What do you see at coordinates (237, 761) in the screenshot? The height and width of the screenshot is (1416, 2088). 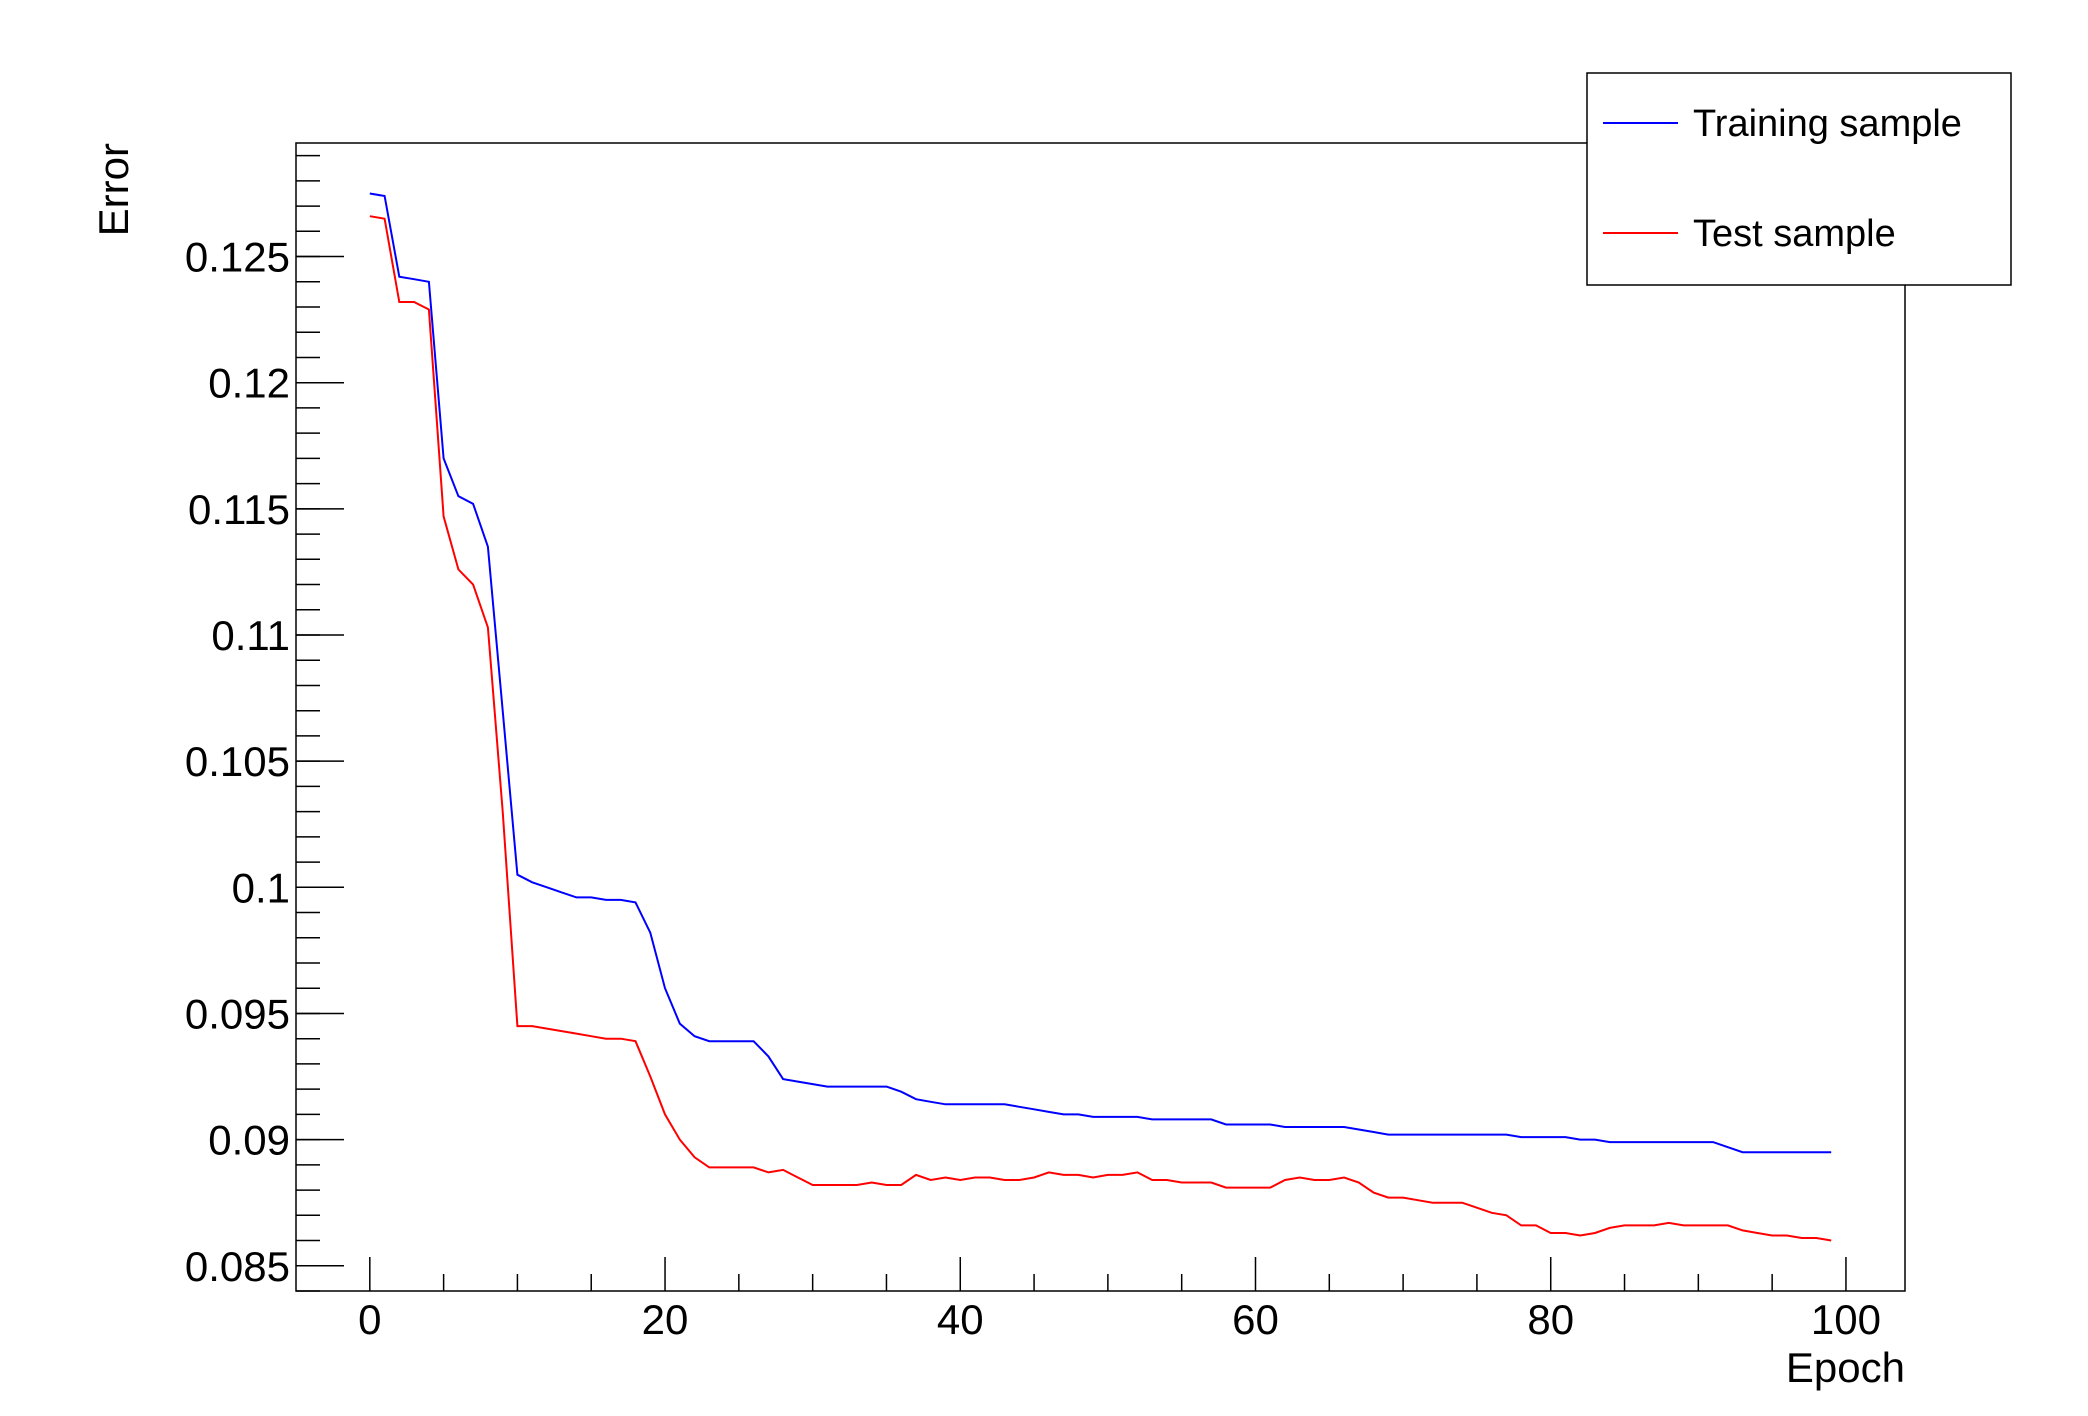 I see `y-tick-label: 0.105` at bounding box center [237, 761].